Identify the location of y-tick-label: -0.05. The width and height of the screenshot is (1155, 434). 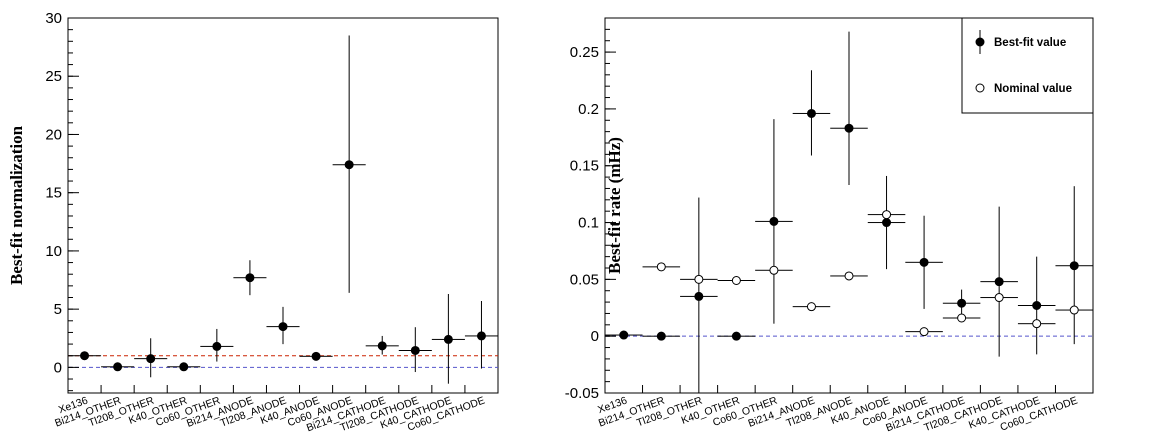
(582, 393).